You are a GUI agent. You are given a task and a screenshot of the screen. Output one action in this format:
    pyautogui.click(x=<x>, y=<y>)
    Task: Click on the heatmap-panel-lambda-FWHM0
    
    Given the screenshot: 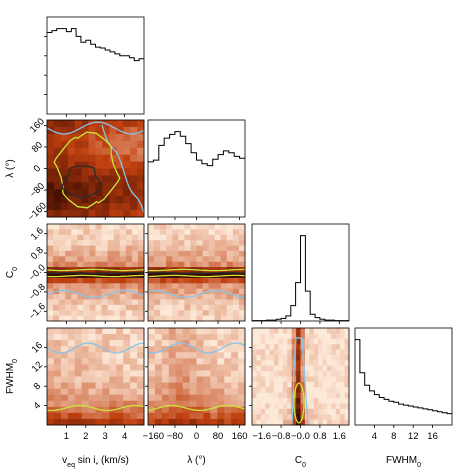 What is the action you would take?
    pyautogui.click(x=197, y=377)
    